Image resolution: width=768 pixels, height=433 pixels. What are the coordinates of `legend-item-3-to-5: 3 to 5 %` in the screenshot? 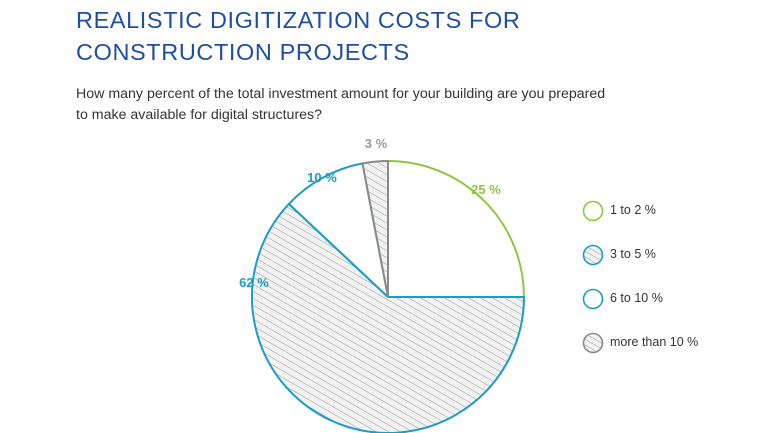 It's located at (672, 255).